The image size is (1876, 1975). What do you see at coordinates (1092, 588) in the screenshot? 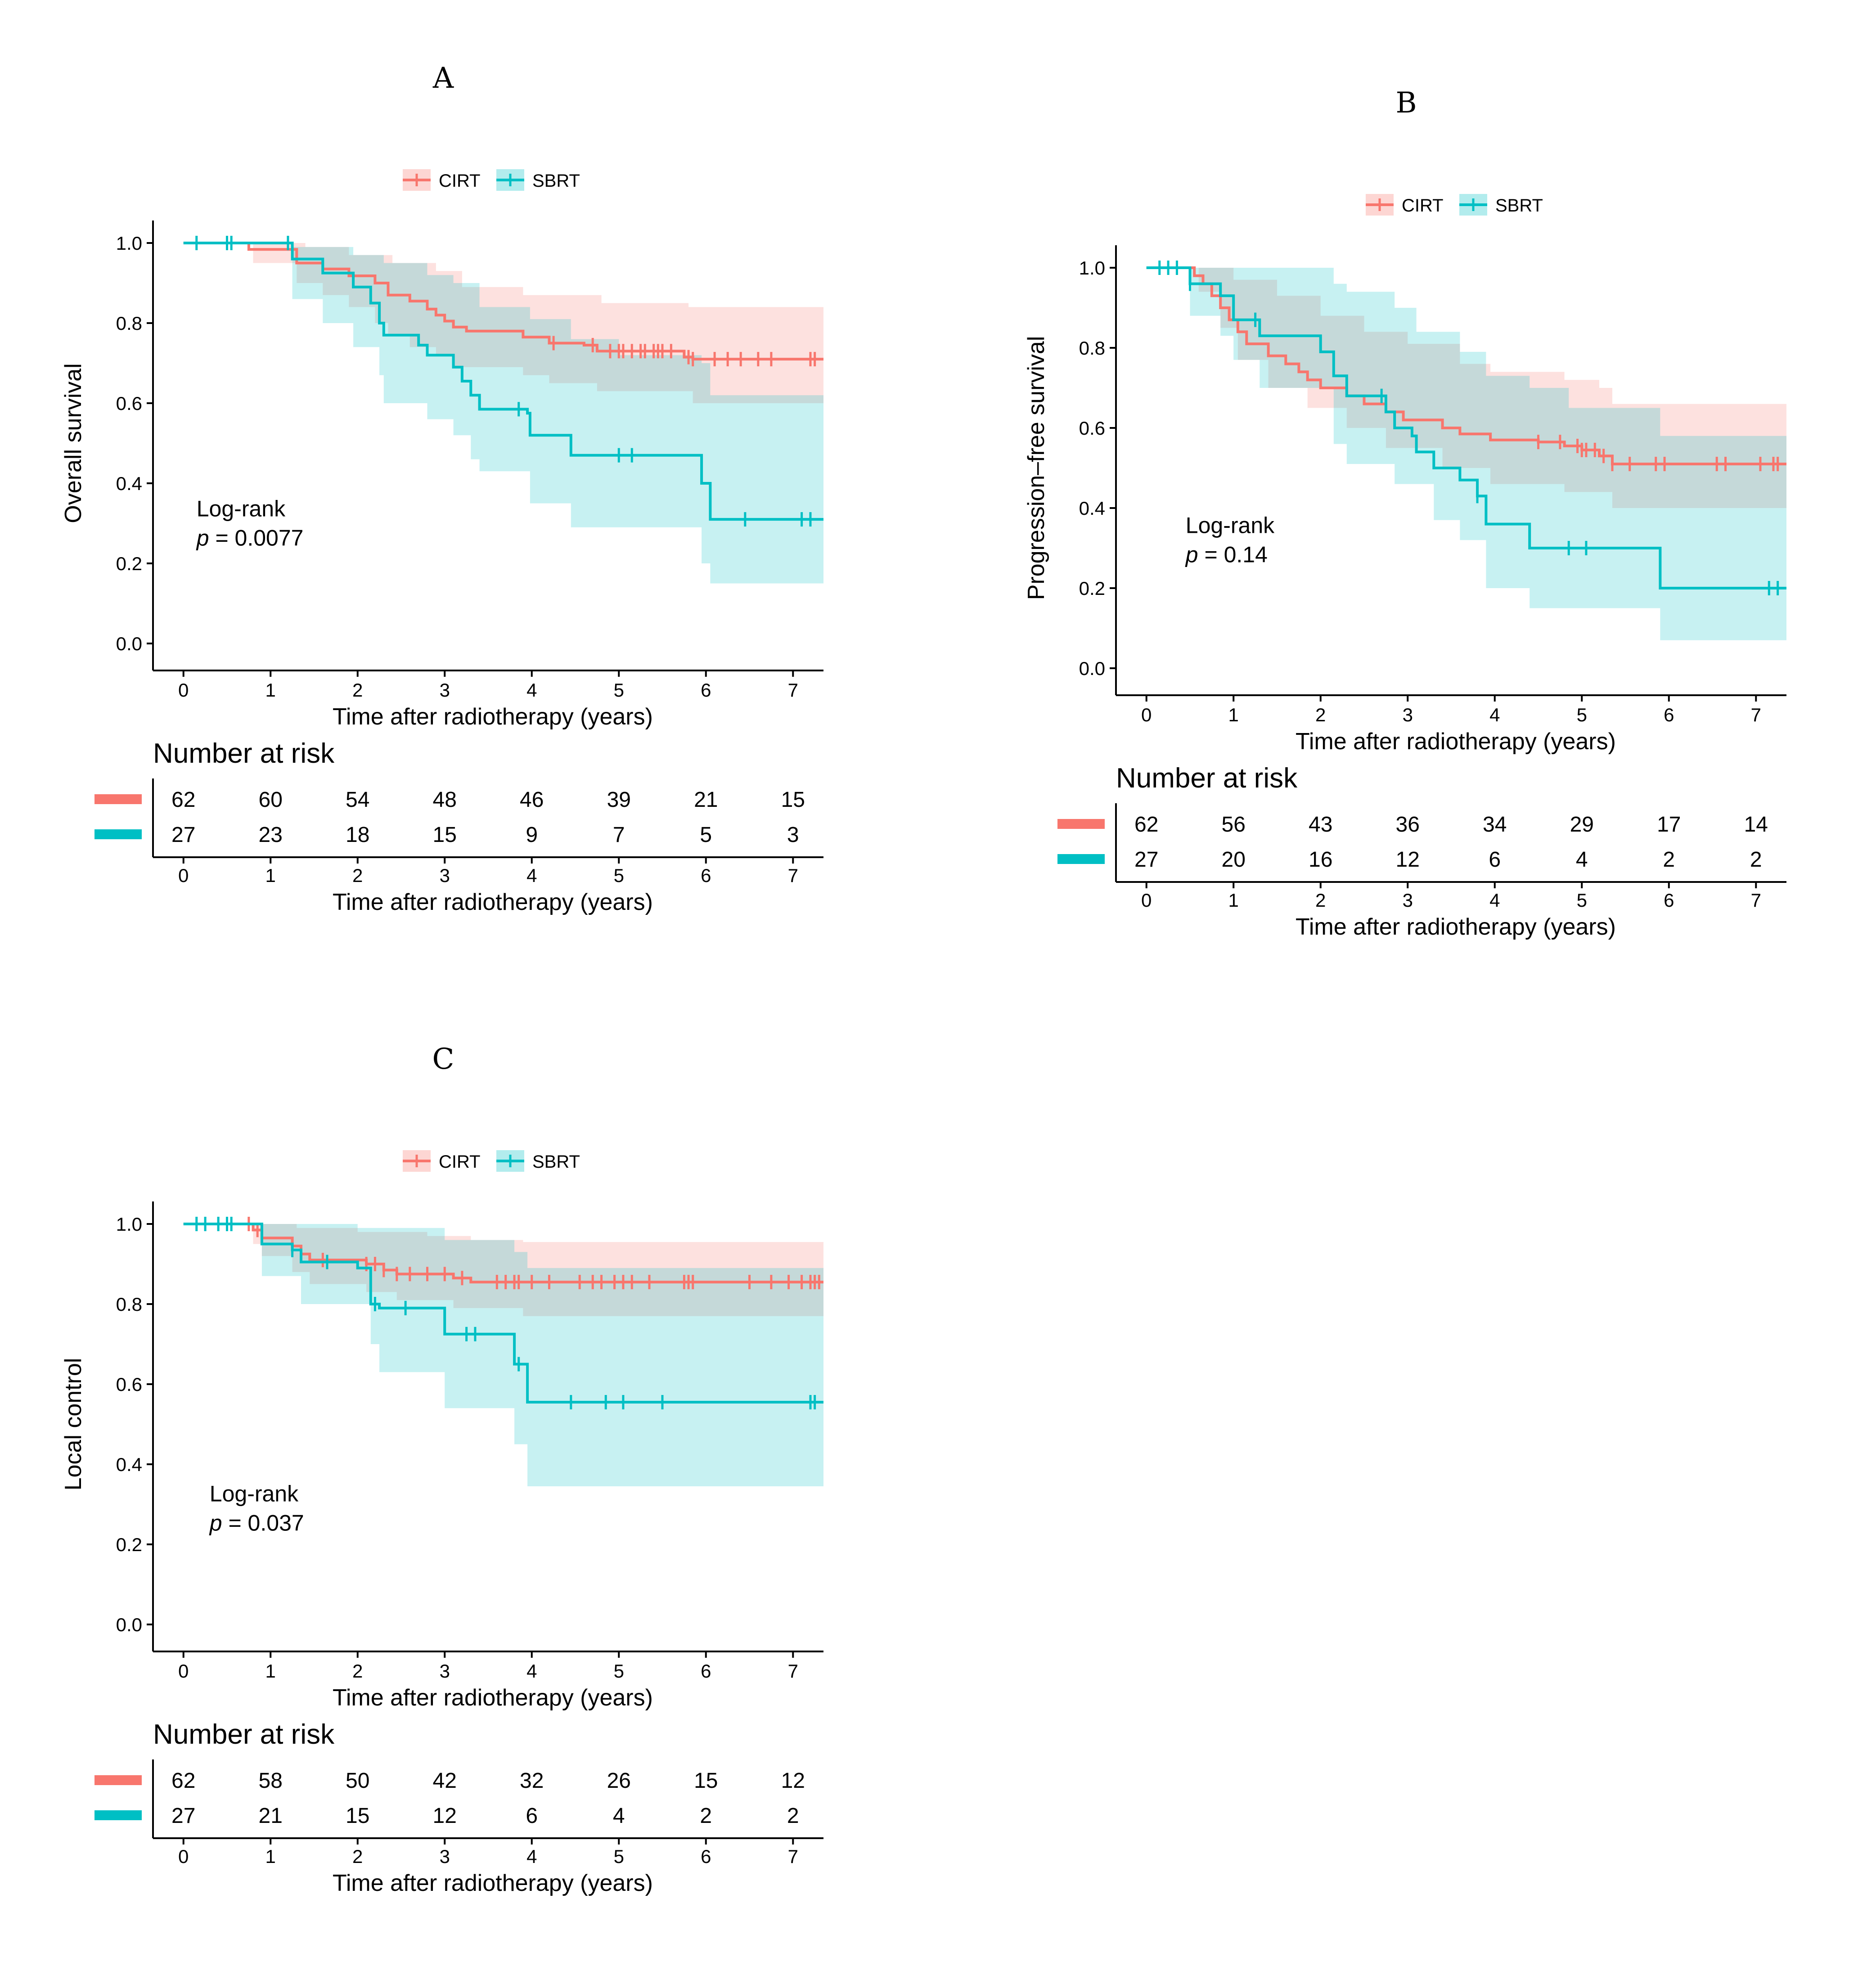
I see `y-tick-label: 0.2` at bounding box center [1092, 588].